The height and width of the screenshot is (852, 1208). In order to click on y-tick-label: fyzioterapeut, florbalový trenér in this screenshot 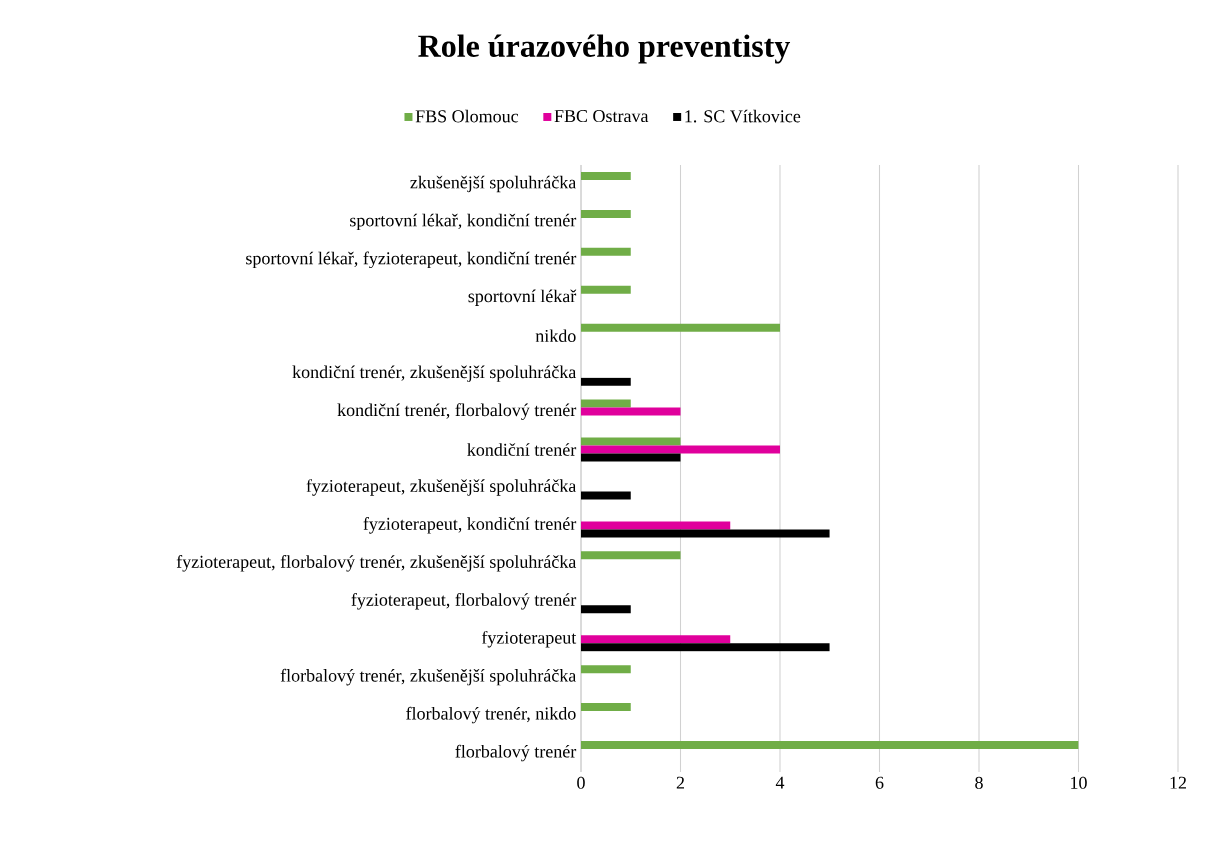, I will do `click(464, 601)`.